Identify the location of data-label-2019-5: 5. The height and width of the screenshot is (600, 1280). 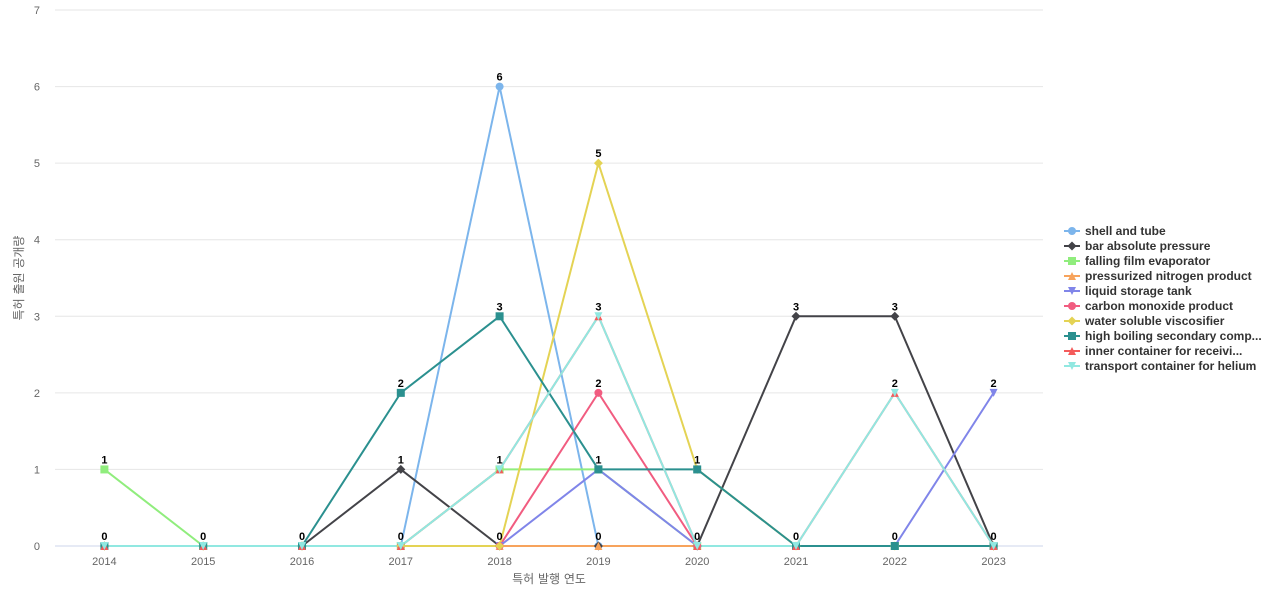
(598, 154).